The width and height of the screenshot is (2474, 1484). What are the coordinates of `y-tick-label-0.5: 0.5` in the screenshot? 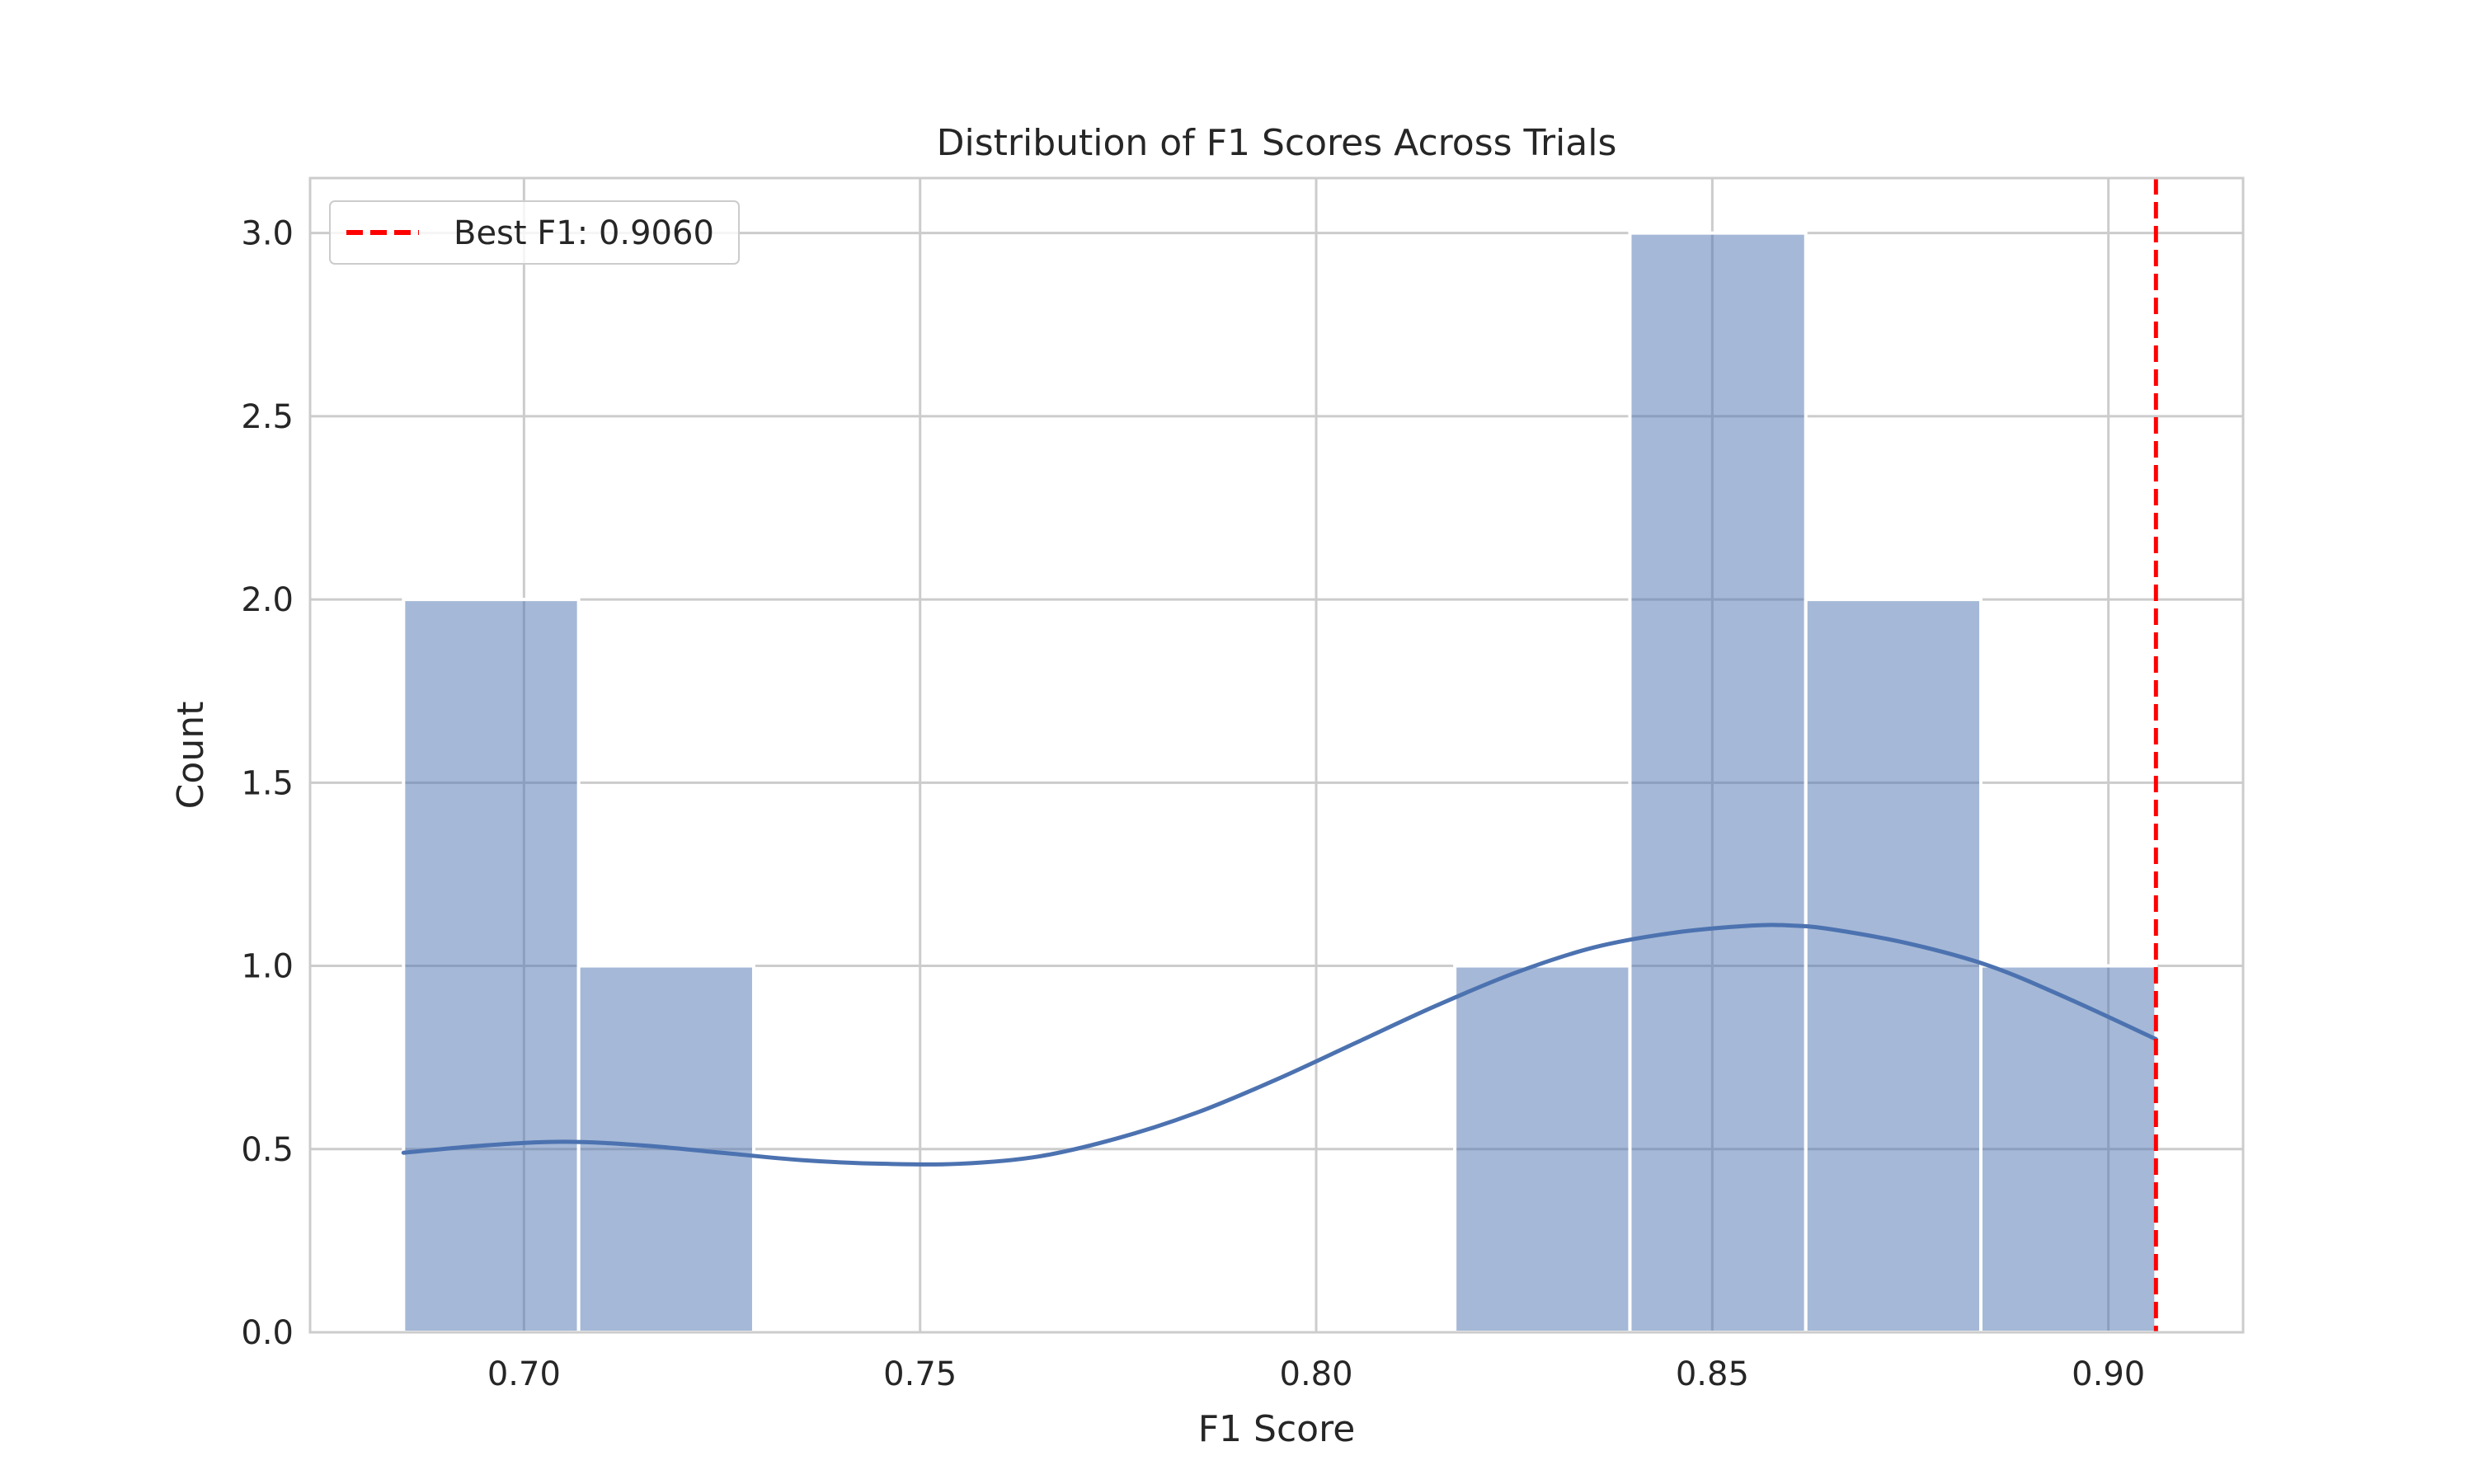 It's located at (267, 1150).